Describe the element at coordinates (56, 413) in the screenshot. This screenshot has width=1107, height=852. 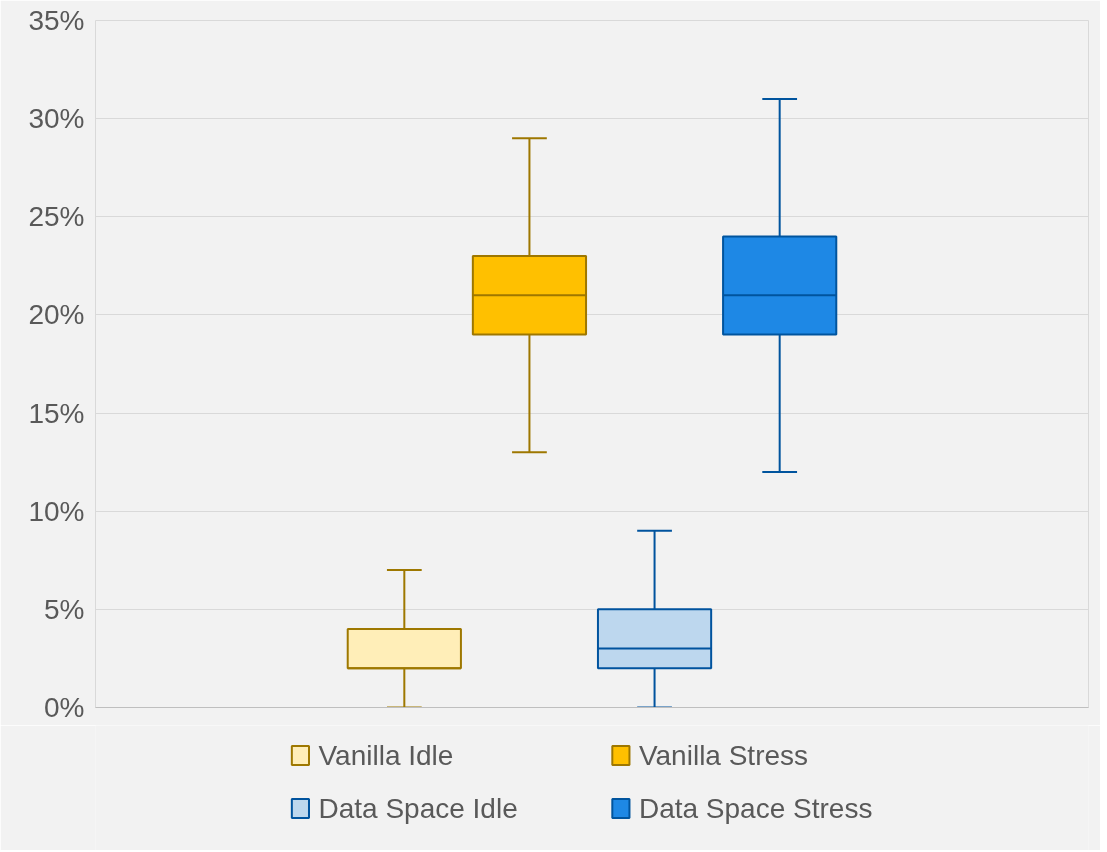
I see `y-tick-label: 15%` at that location.